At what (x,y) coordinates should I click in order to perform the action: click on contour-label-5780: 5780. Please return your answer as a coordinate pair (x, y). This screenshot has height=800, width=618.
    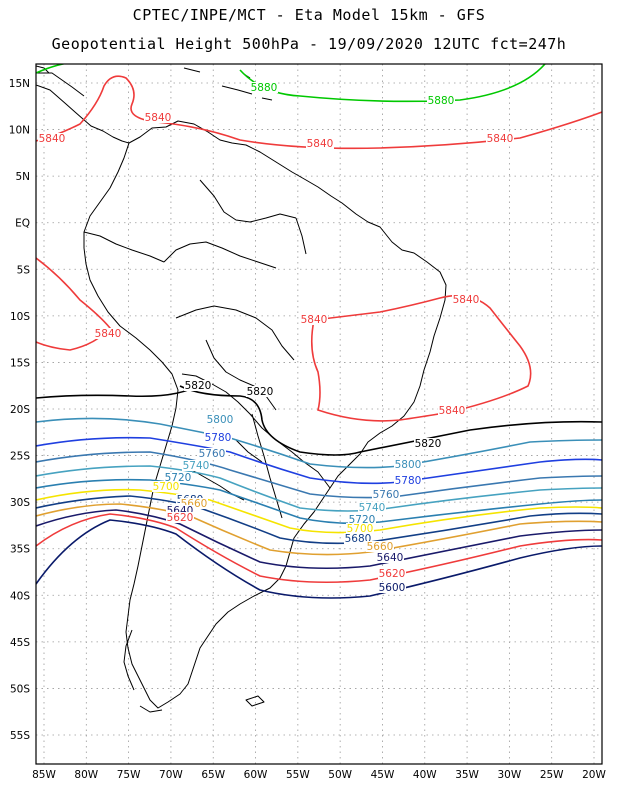
    Looking at the image, I should click on (218, 438).